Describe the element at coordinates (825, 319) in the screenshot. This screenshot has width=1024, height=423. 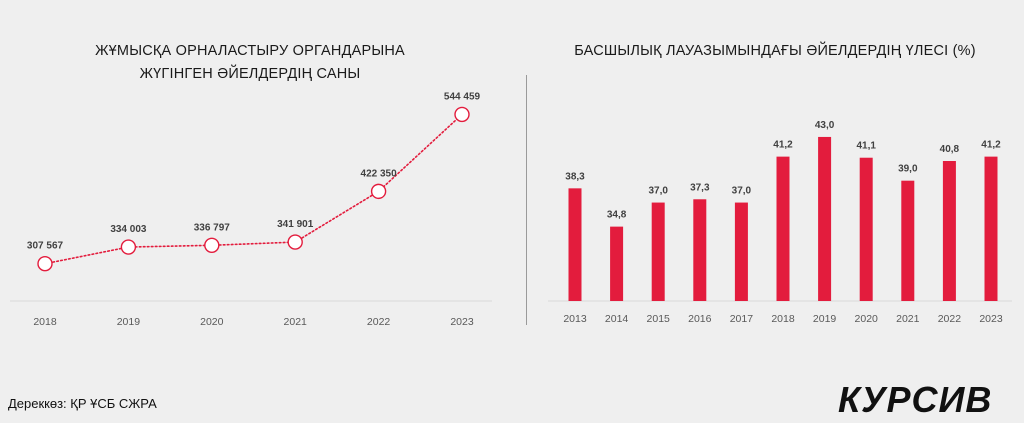
I see `bar-chart-x-tick: 2019` at that location.